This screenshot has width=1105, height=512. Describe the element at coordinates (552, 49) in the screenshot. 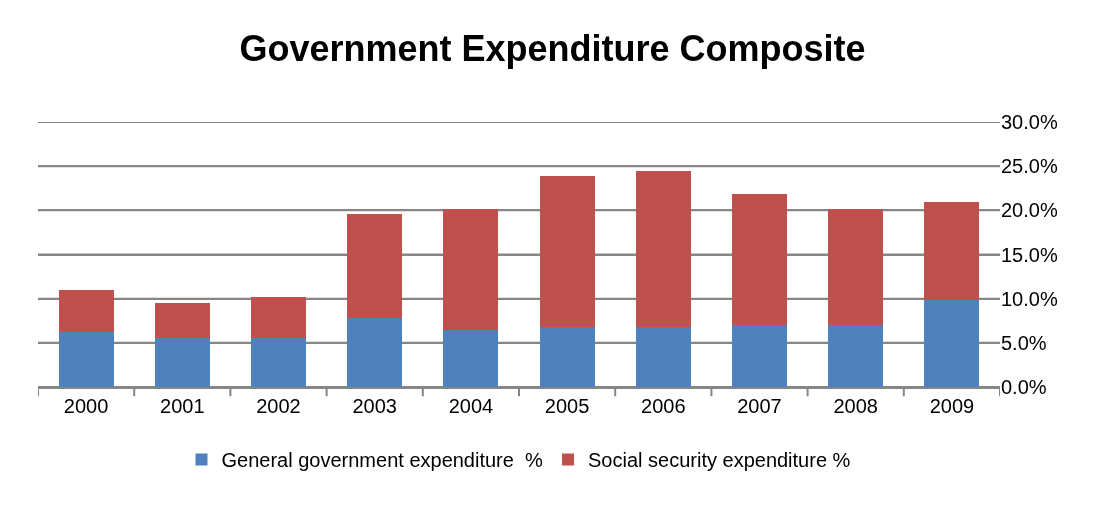

I see `chart-title: Government Expenditure Composite` at that location.